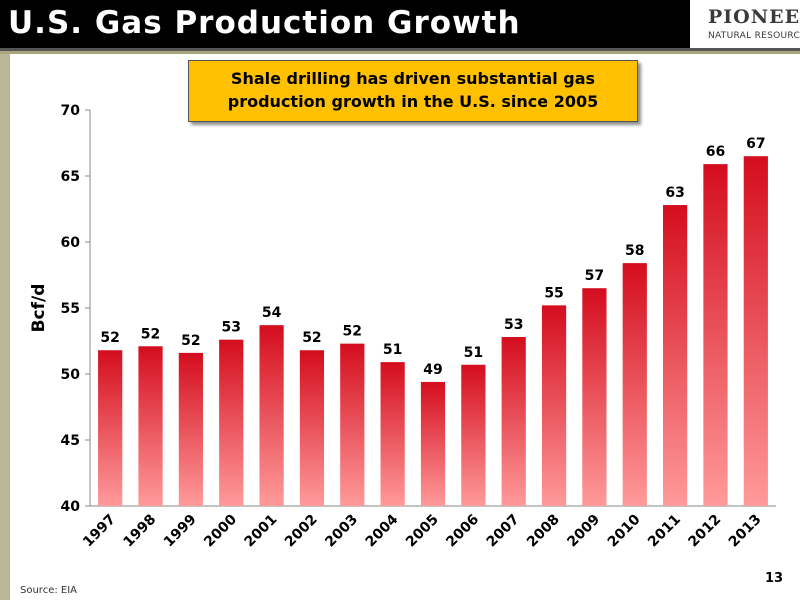  What do you see at coordinates (432, 370) in the screenshot?
I see `value-label-2005: 49` at bounding box center [432, 370].